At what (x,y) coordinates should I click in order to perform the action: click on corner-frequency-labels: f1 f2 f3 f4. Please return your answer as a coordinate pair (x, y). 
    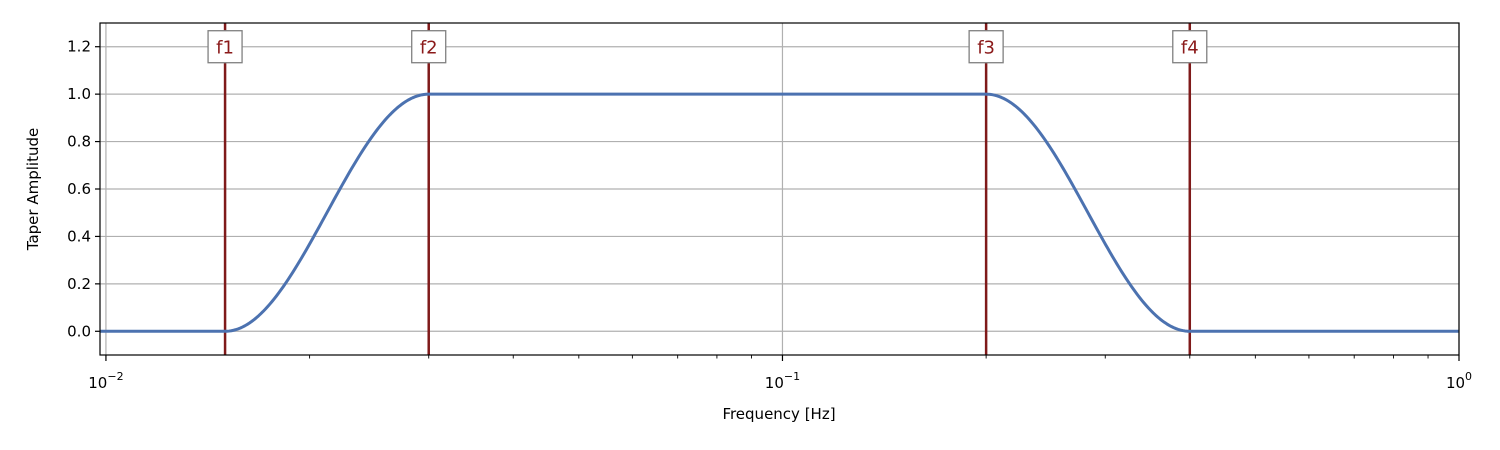
    Looking at the image, I should click on (707, 47).